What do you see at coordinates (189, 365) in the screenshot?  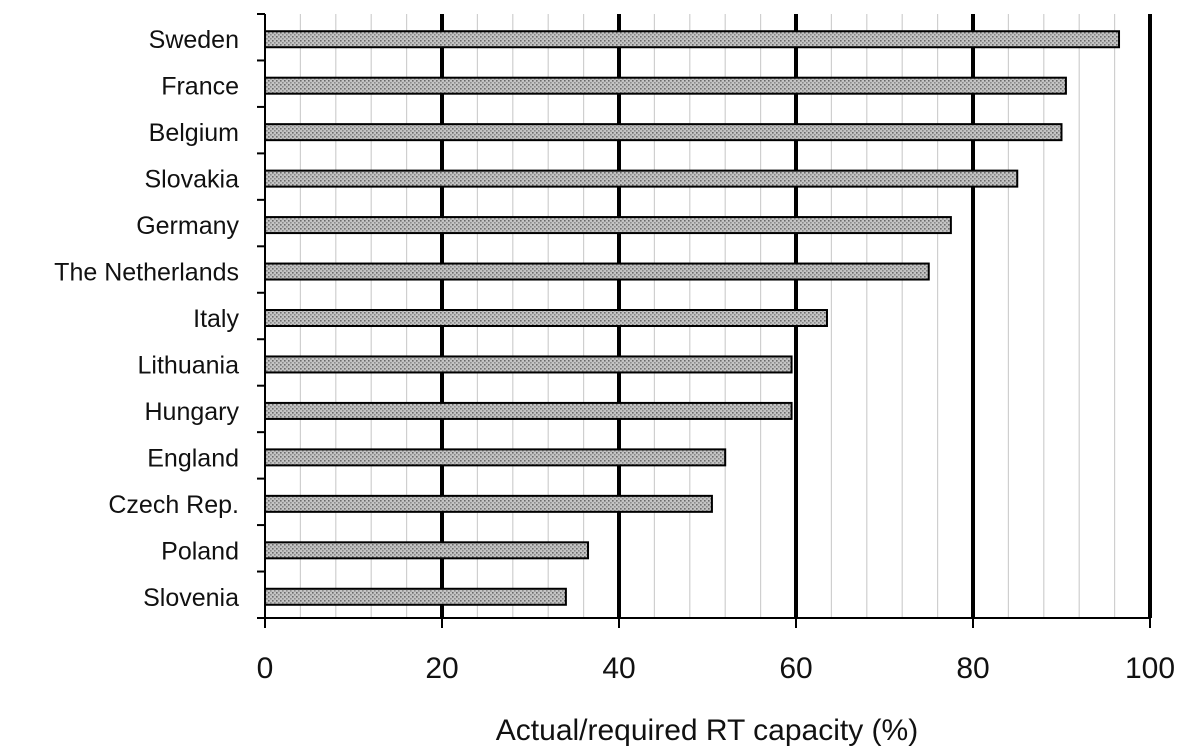 I see `category-label: Lithuania` at bounding box center [189, 365].